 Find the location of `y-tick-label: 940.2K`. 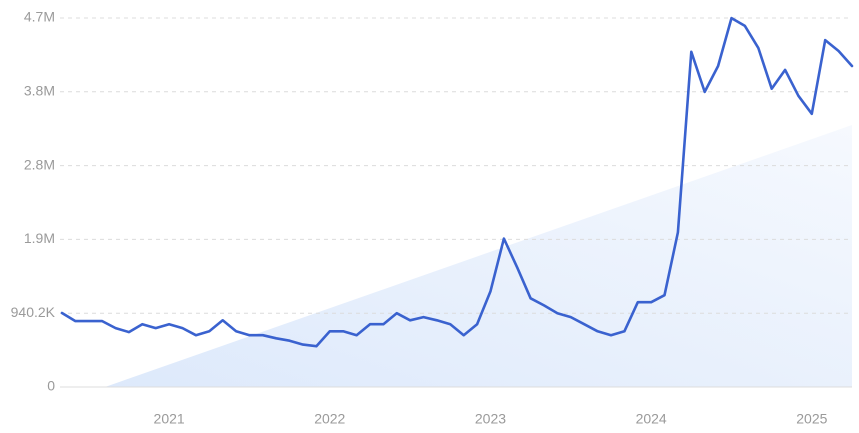

y-tick-label: 940.2K is located at coordinates (33, 312).